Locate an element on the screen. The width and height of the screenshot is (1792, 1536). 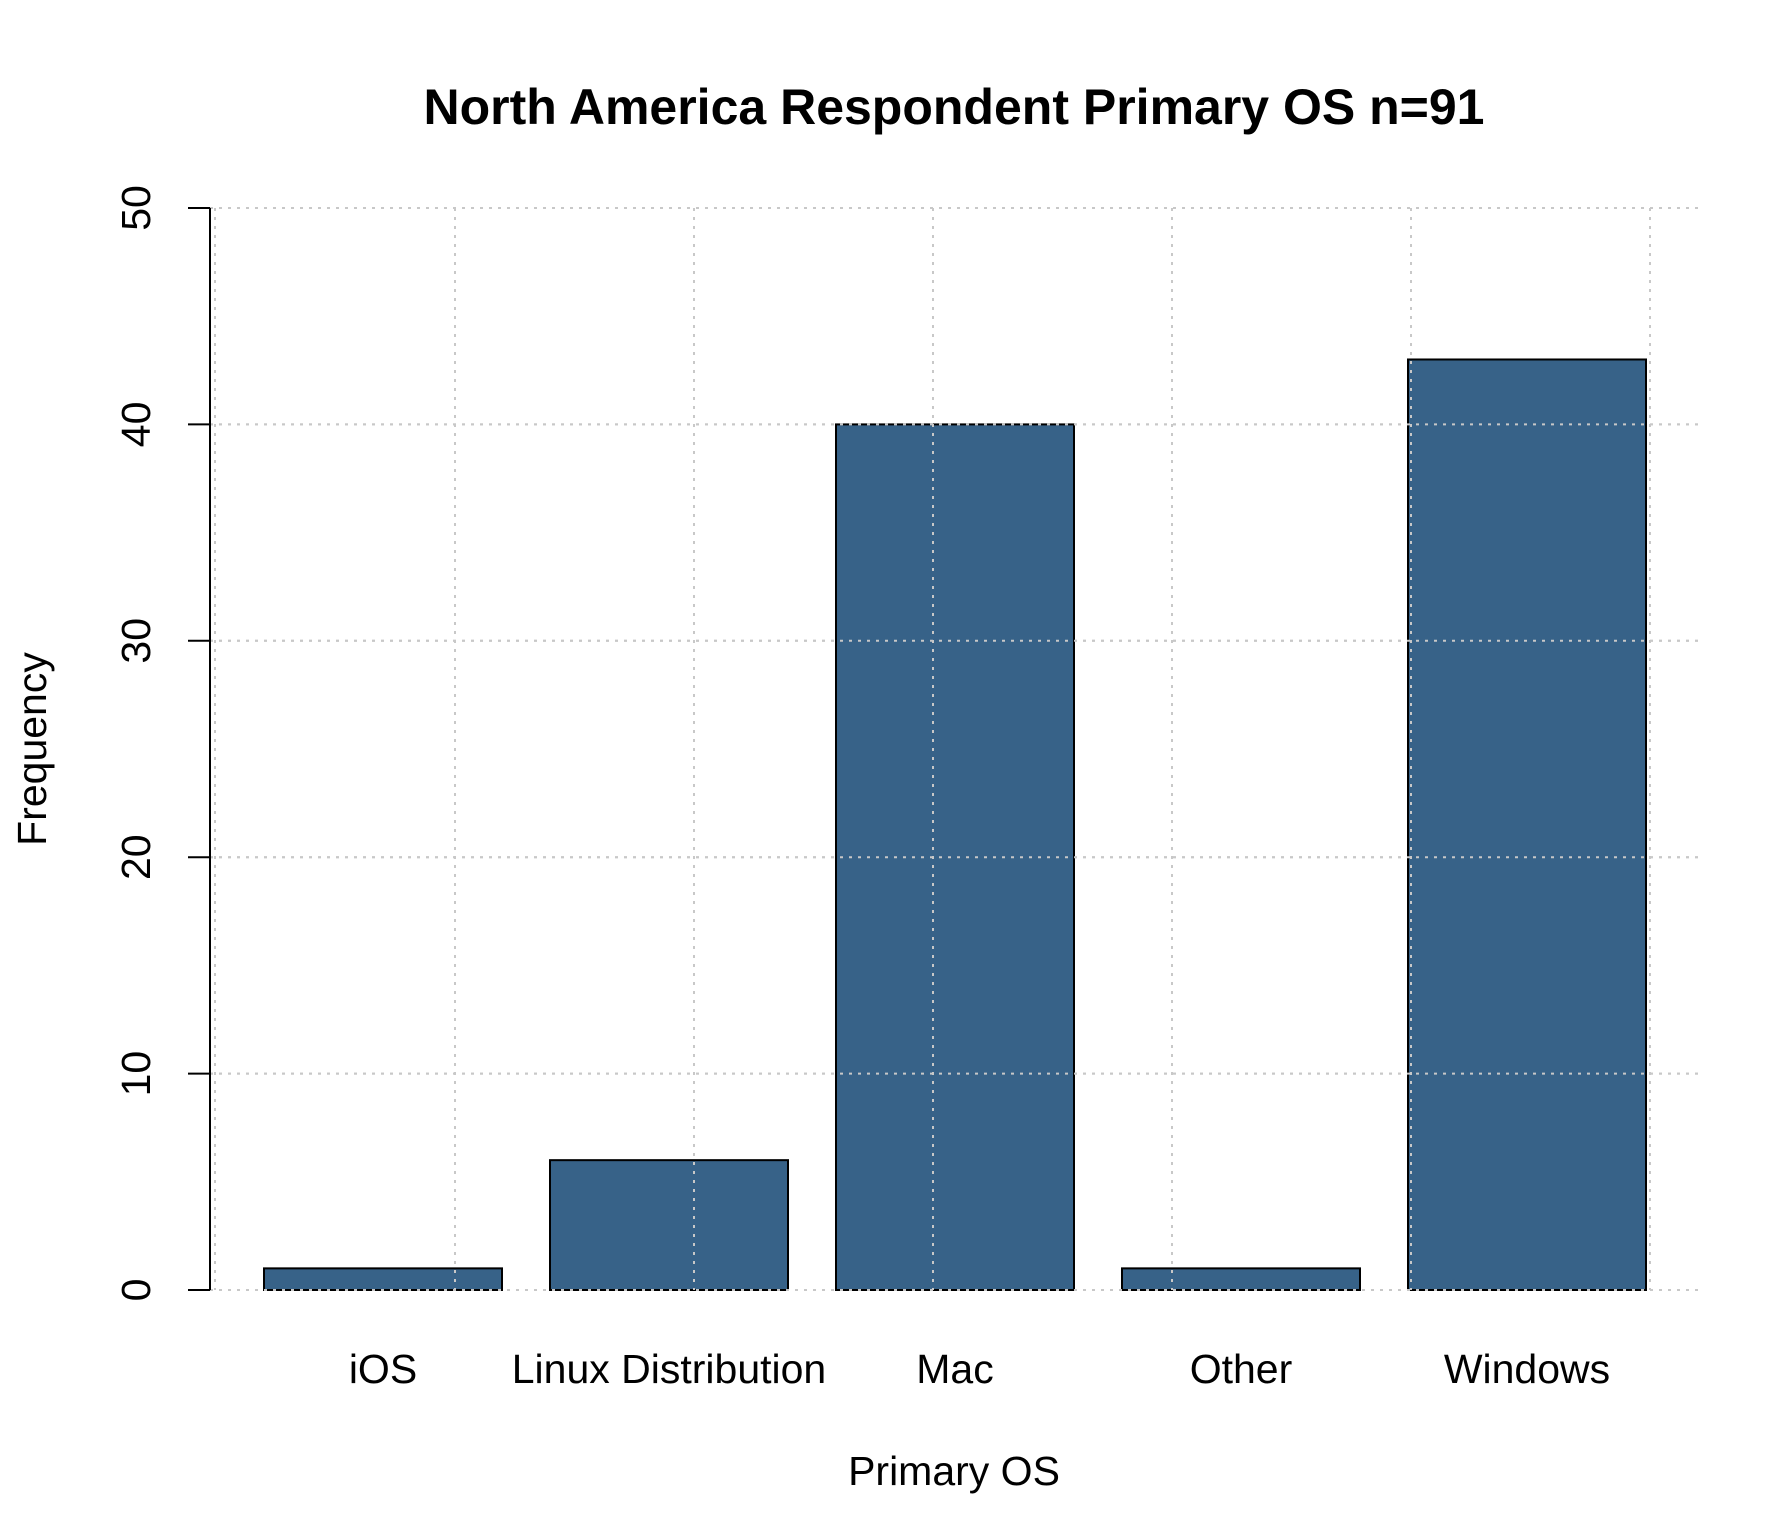
y-tick-label: 40 is located at coordinates (136, 425).